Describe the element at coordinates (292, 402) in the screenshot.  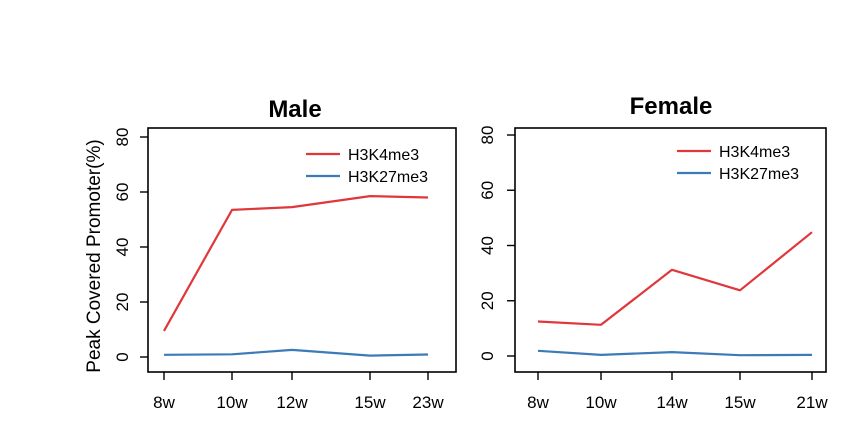
I see `x-tick-label: 12w` at that location.